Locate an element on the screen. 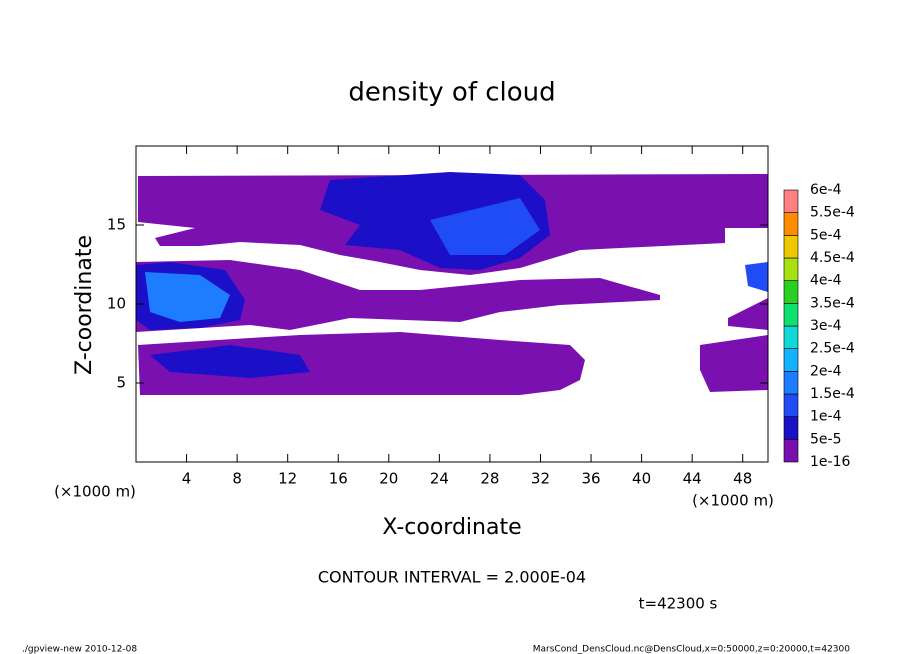 The width and height of the screenshot is (904, 654). y-axis-label: Z-coordinate is located at coordinates (84, 305).